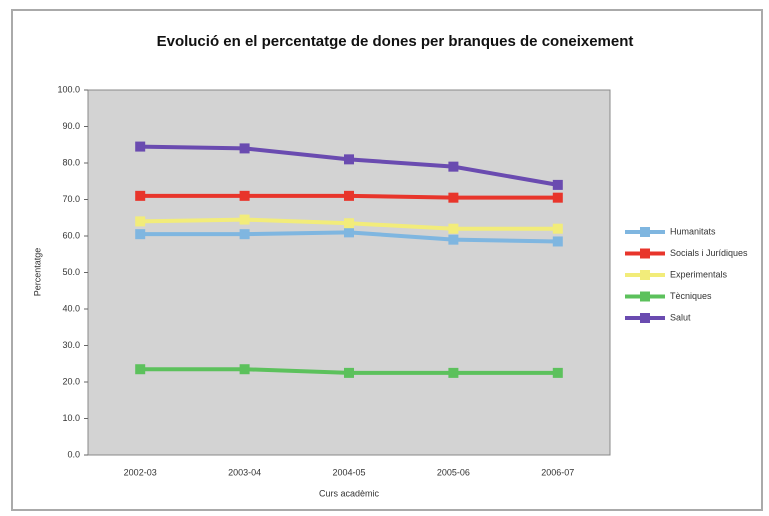  I want to click on y-tick-label: 20.0, so click(71, 381).